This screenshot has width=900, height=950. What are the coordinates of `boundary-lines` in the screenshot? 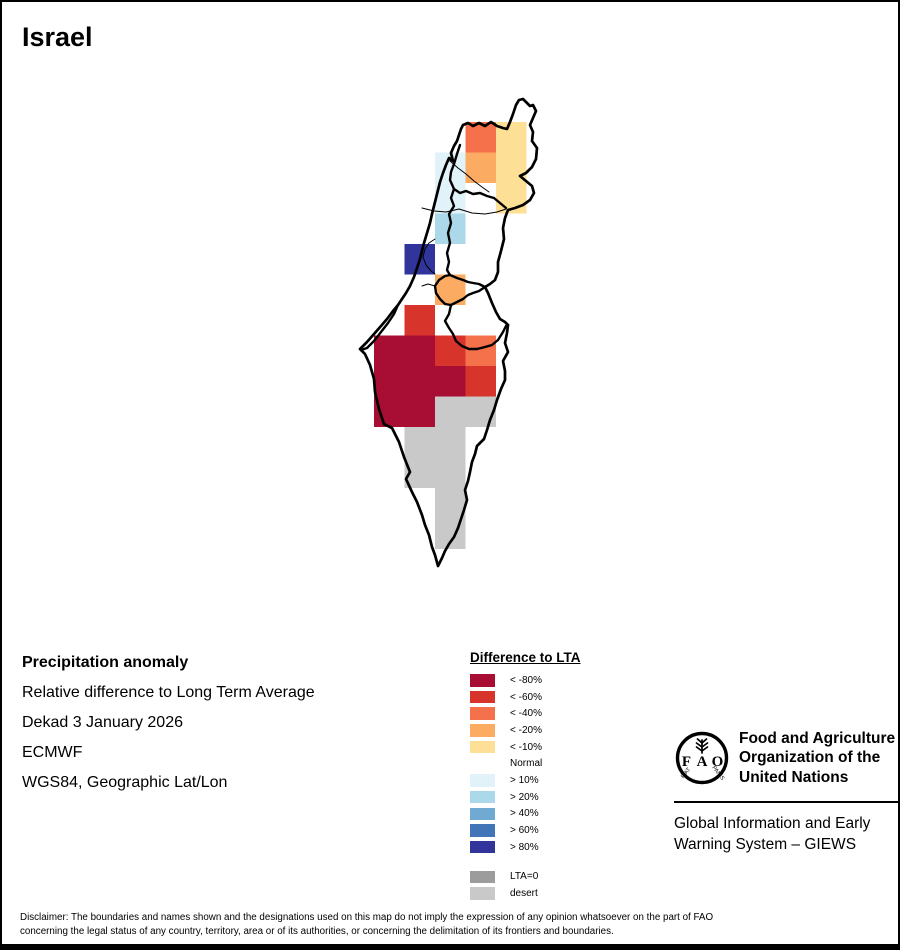 It's located at (448, 332).